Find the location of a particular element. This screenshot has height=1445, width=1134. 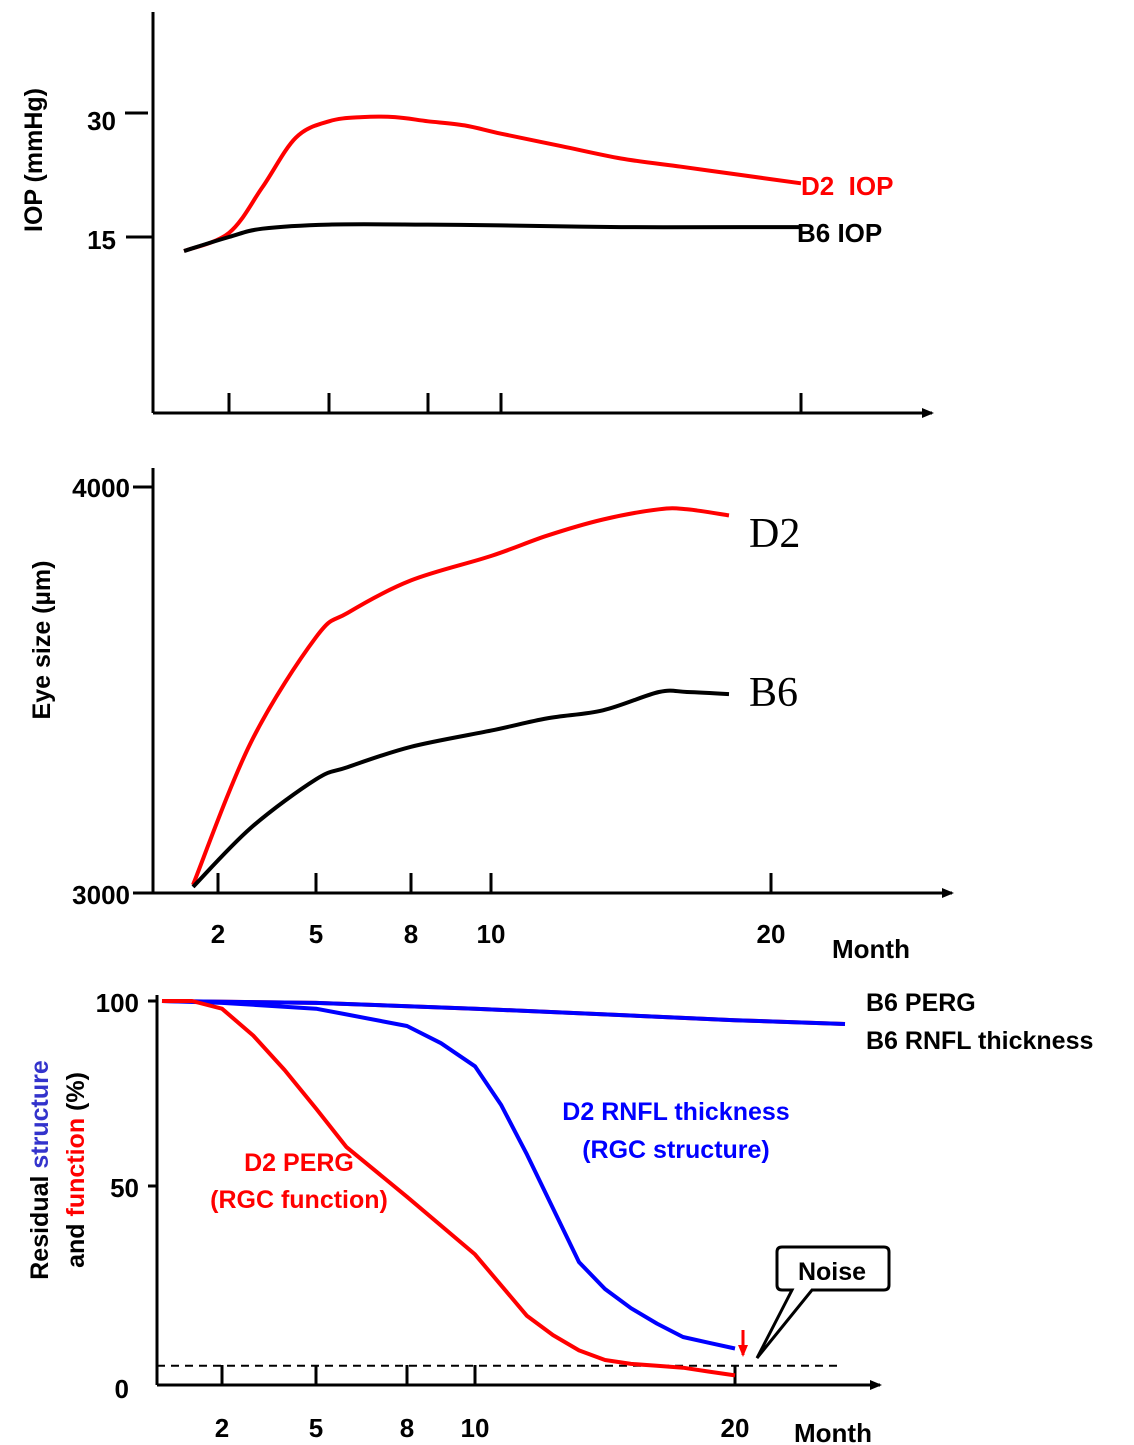

series-label-d2: D2 is located at coordinates (774, 534).